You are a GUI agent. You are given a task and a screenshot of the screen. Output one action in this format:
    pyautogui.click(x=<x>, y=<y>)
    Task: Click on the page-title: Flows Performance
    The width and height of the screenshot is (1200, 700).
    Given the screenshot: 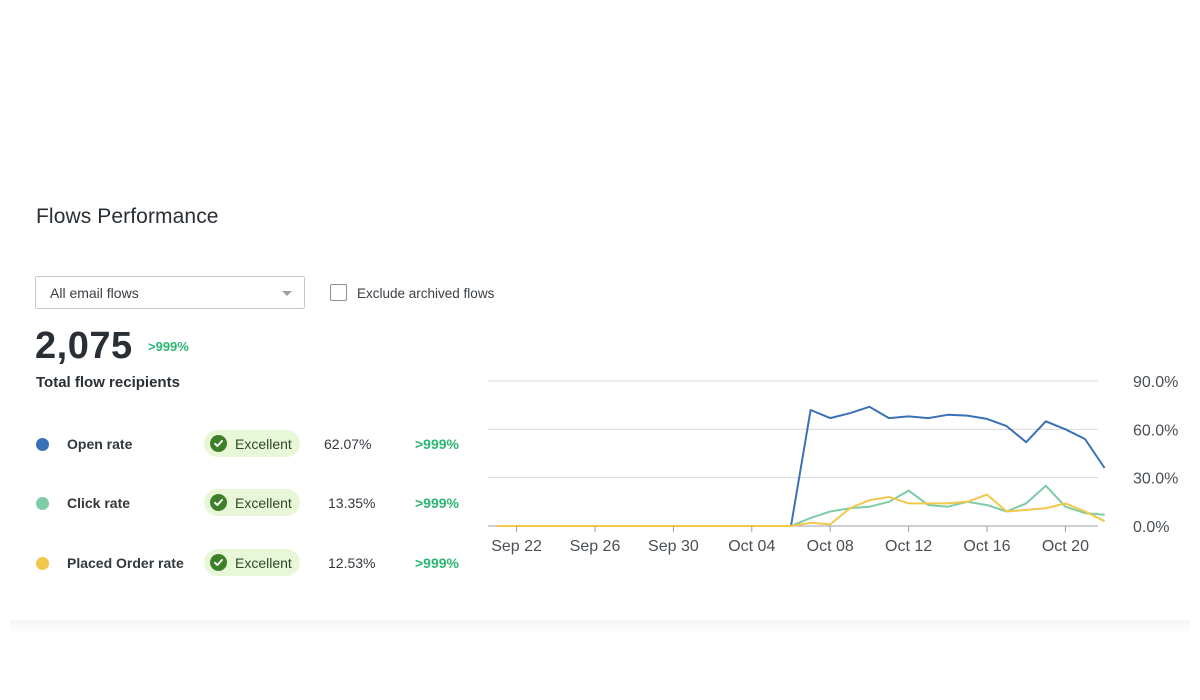 What is the action you would take?
    pyautogui.click(x=127, y=216)
    